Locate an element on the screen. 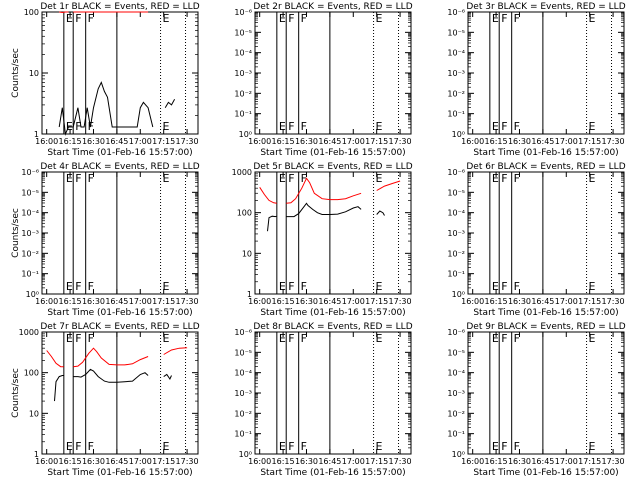  chart-title: Det 3r BLACK = Events, RED = LLD is located at coordinates (545, 7).